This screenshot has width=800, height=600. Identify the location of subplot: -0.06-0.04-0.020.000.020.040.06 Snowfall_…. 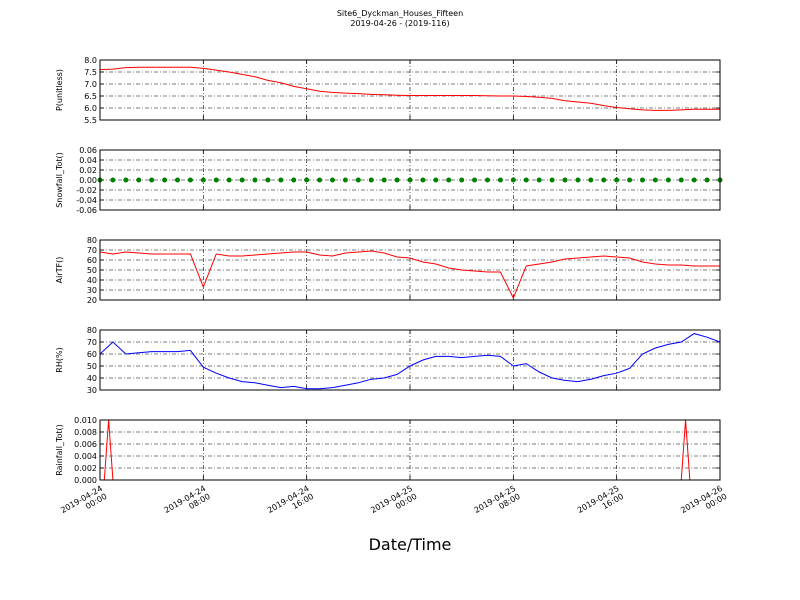
(389, 180).